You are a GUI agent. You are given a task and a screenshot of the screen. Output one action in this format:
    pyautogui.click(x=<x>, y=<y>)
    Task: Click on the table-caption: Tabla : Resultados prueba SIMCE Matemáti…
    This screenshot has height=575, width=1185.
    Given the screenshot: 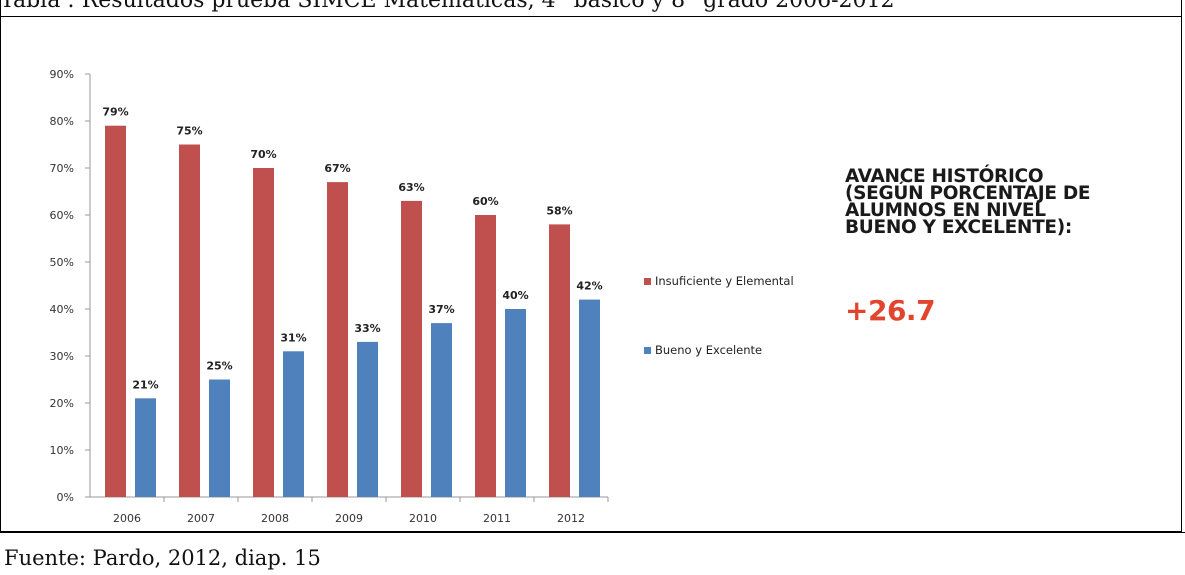 What is the action you would take?
    pyautogui.click(x=592, y=6)
    